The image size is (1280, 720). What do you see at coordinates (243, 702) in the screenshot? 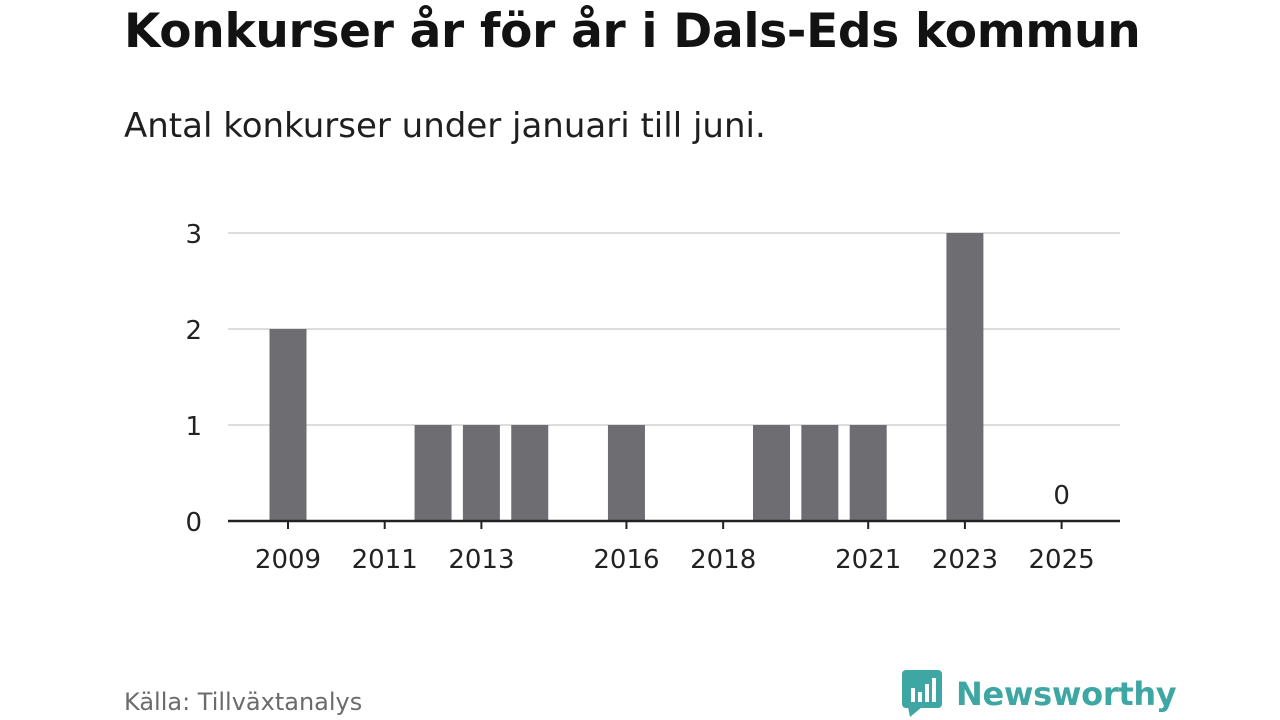
I see `source-note: Källa: Tillväxtanalys` at bounding box center [243, 702].